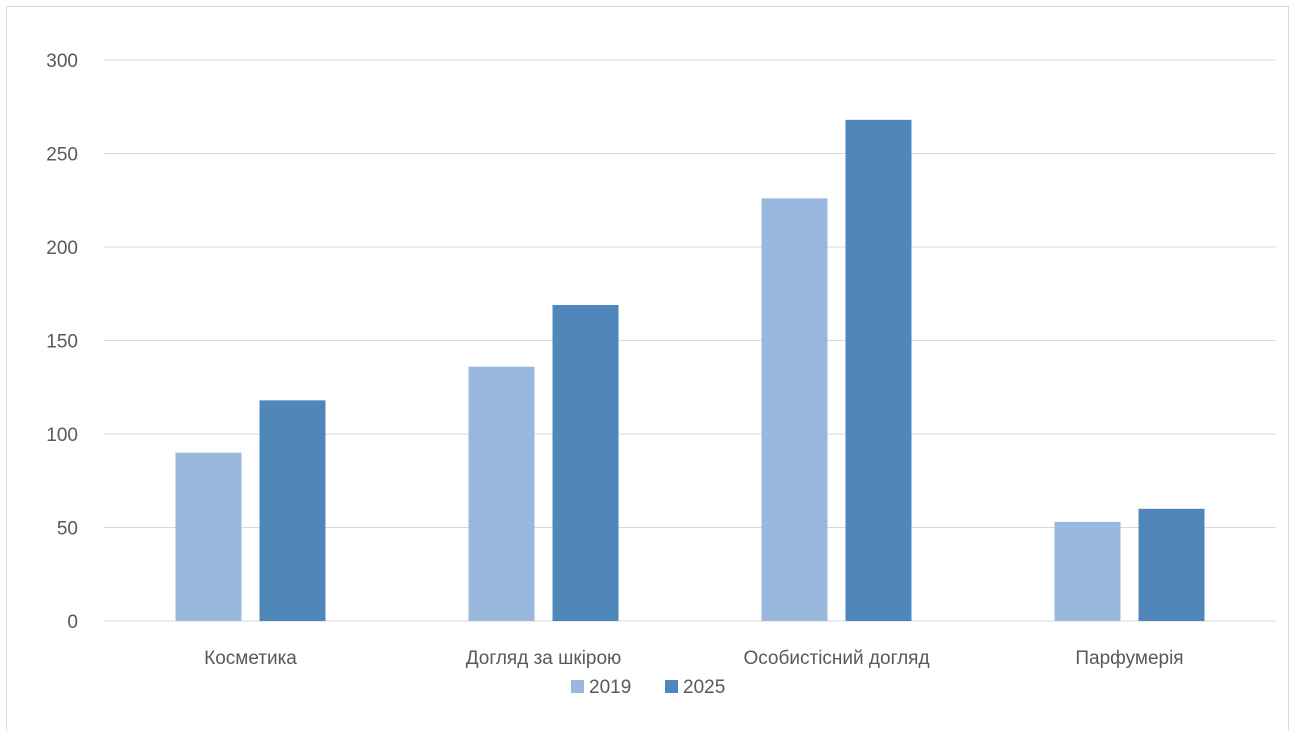  What do you see at coordinates (62, 435) in the screenshot?
I see `y-tick-label: 100` at bounding box center [62, 435].